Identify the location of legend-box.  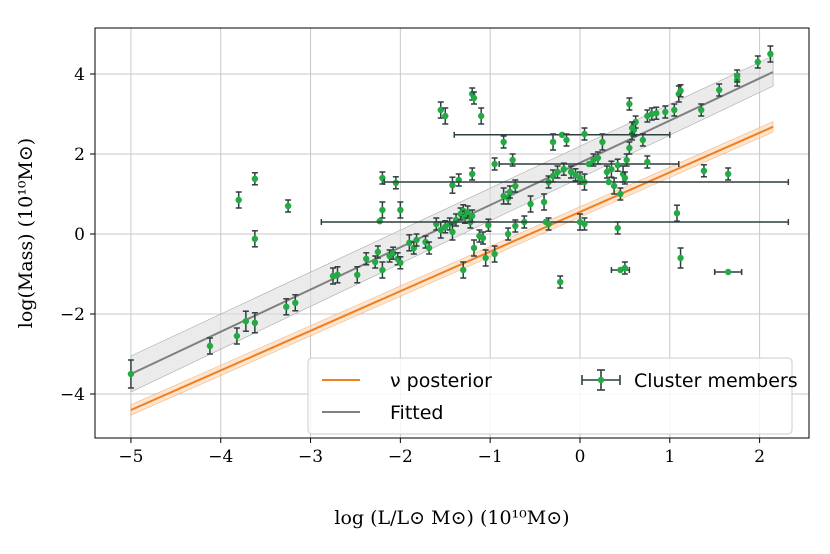
(550, 396).